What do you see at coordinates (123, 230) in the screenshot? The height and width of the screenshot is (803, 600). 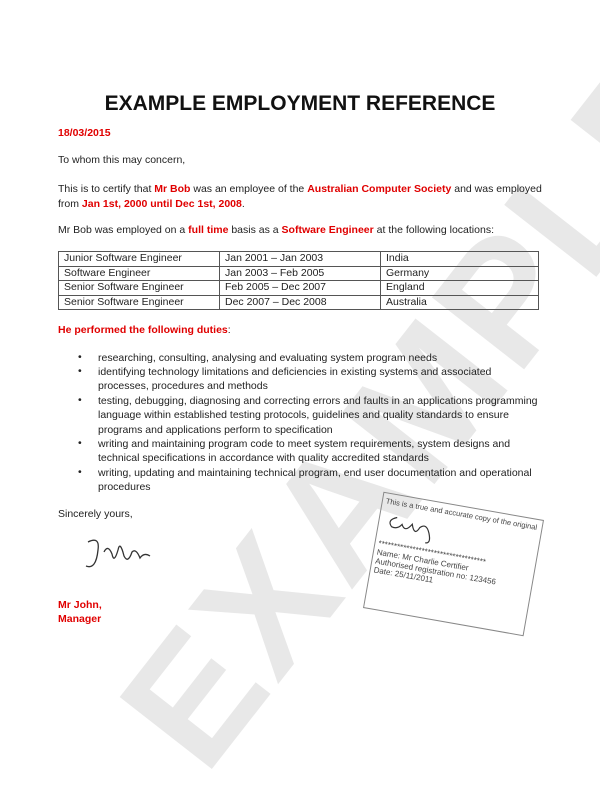 I see `text: Mr Bob was employed on a` at bounding box center [123, 230].